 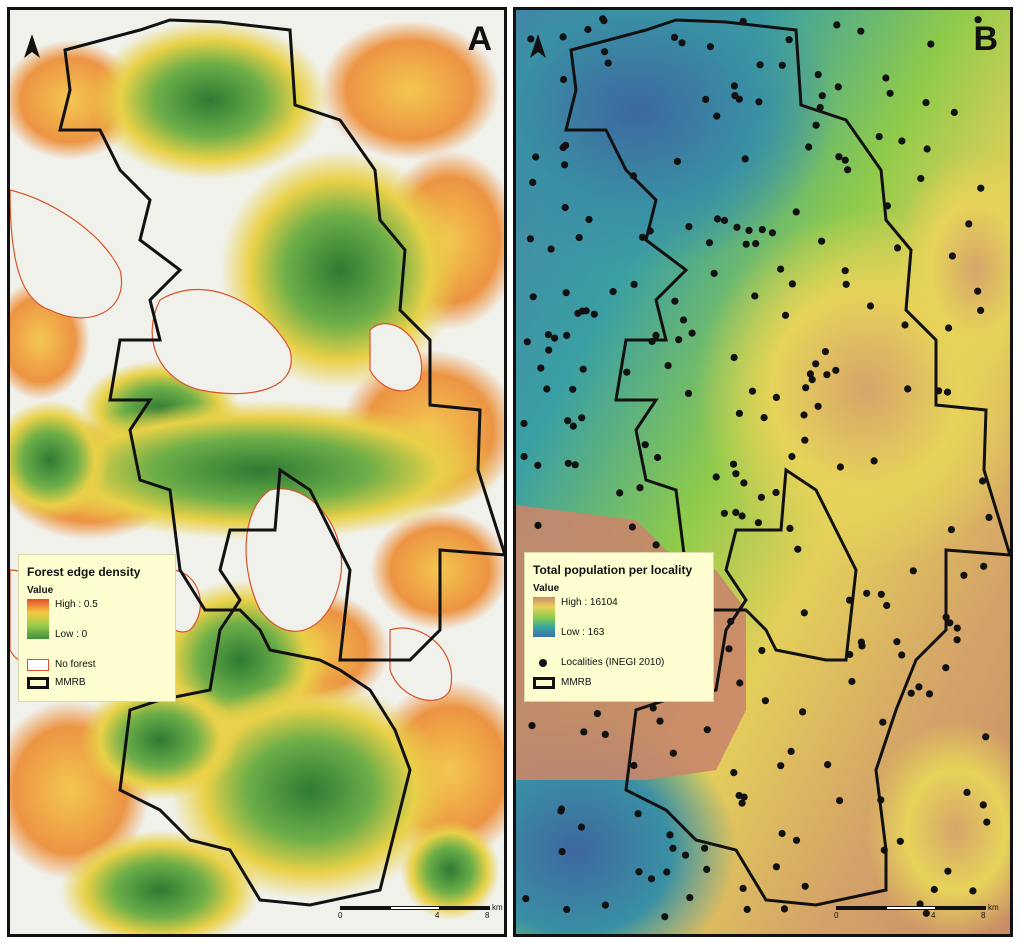 What do you see at coordinates (993, 907) in the screenshot?
I see `scale-unit: km` at bounding box center [993, 907].